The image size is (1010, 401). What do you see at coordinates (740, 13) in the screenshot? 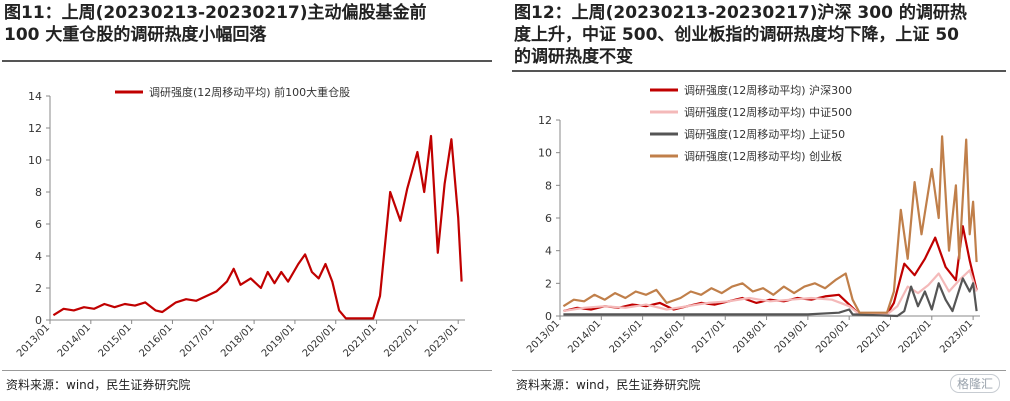
I see `figure-12-title-line-1: 图12：上周(20230213-20230217)沪深 300 的调研热` at bounding box center [740, 13].